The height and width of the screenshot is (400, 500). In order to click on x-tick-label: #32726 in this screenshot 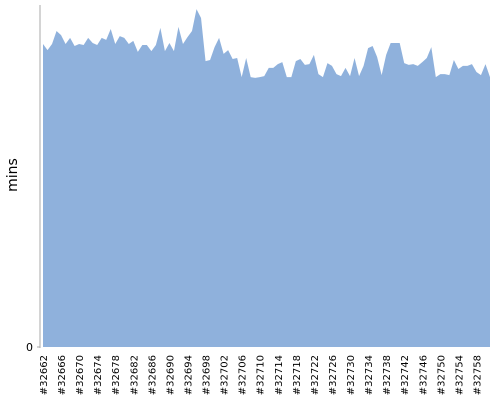, I will do `click(333, 375)`.